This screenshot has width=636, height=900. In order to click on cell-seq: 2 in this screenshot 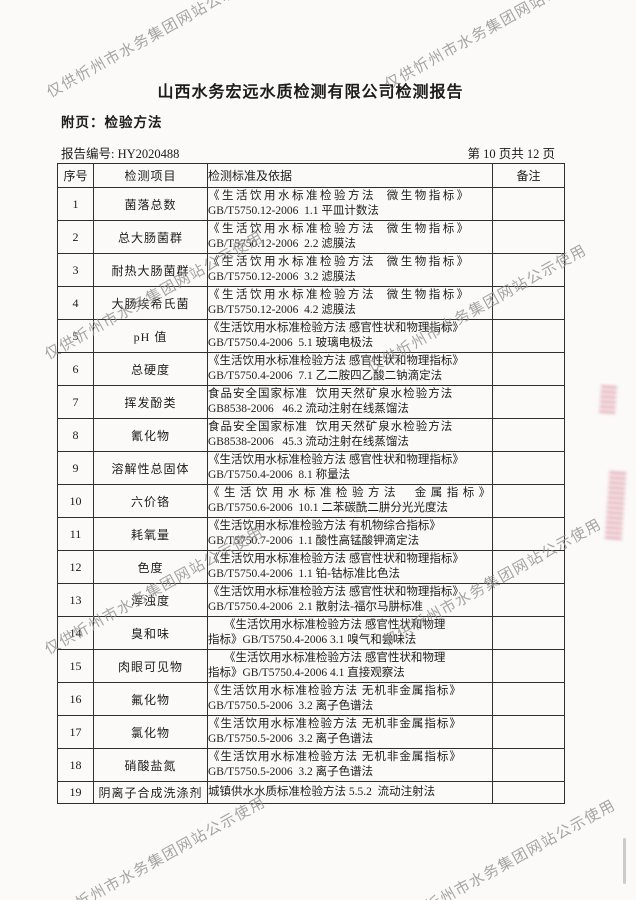, I will do `click(75, 237)`.